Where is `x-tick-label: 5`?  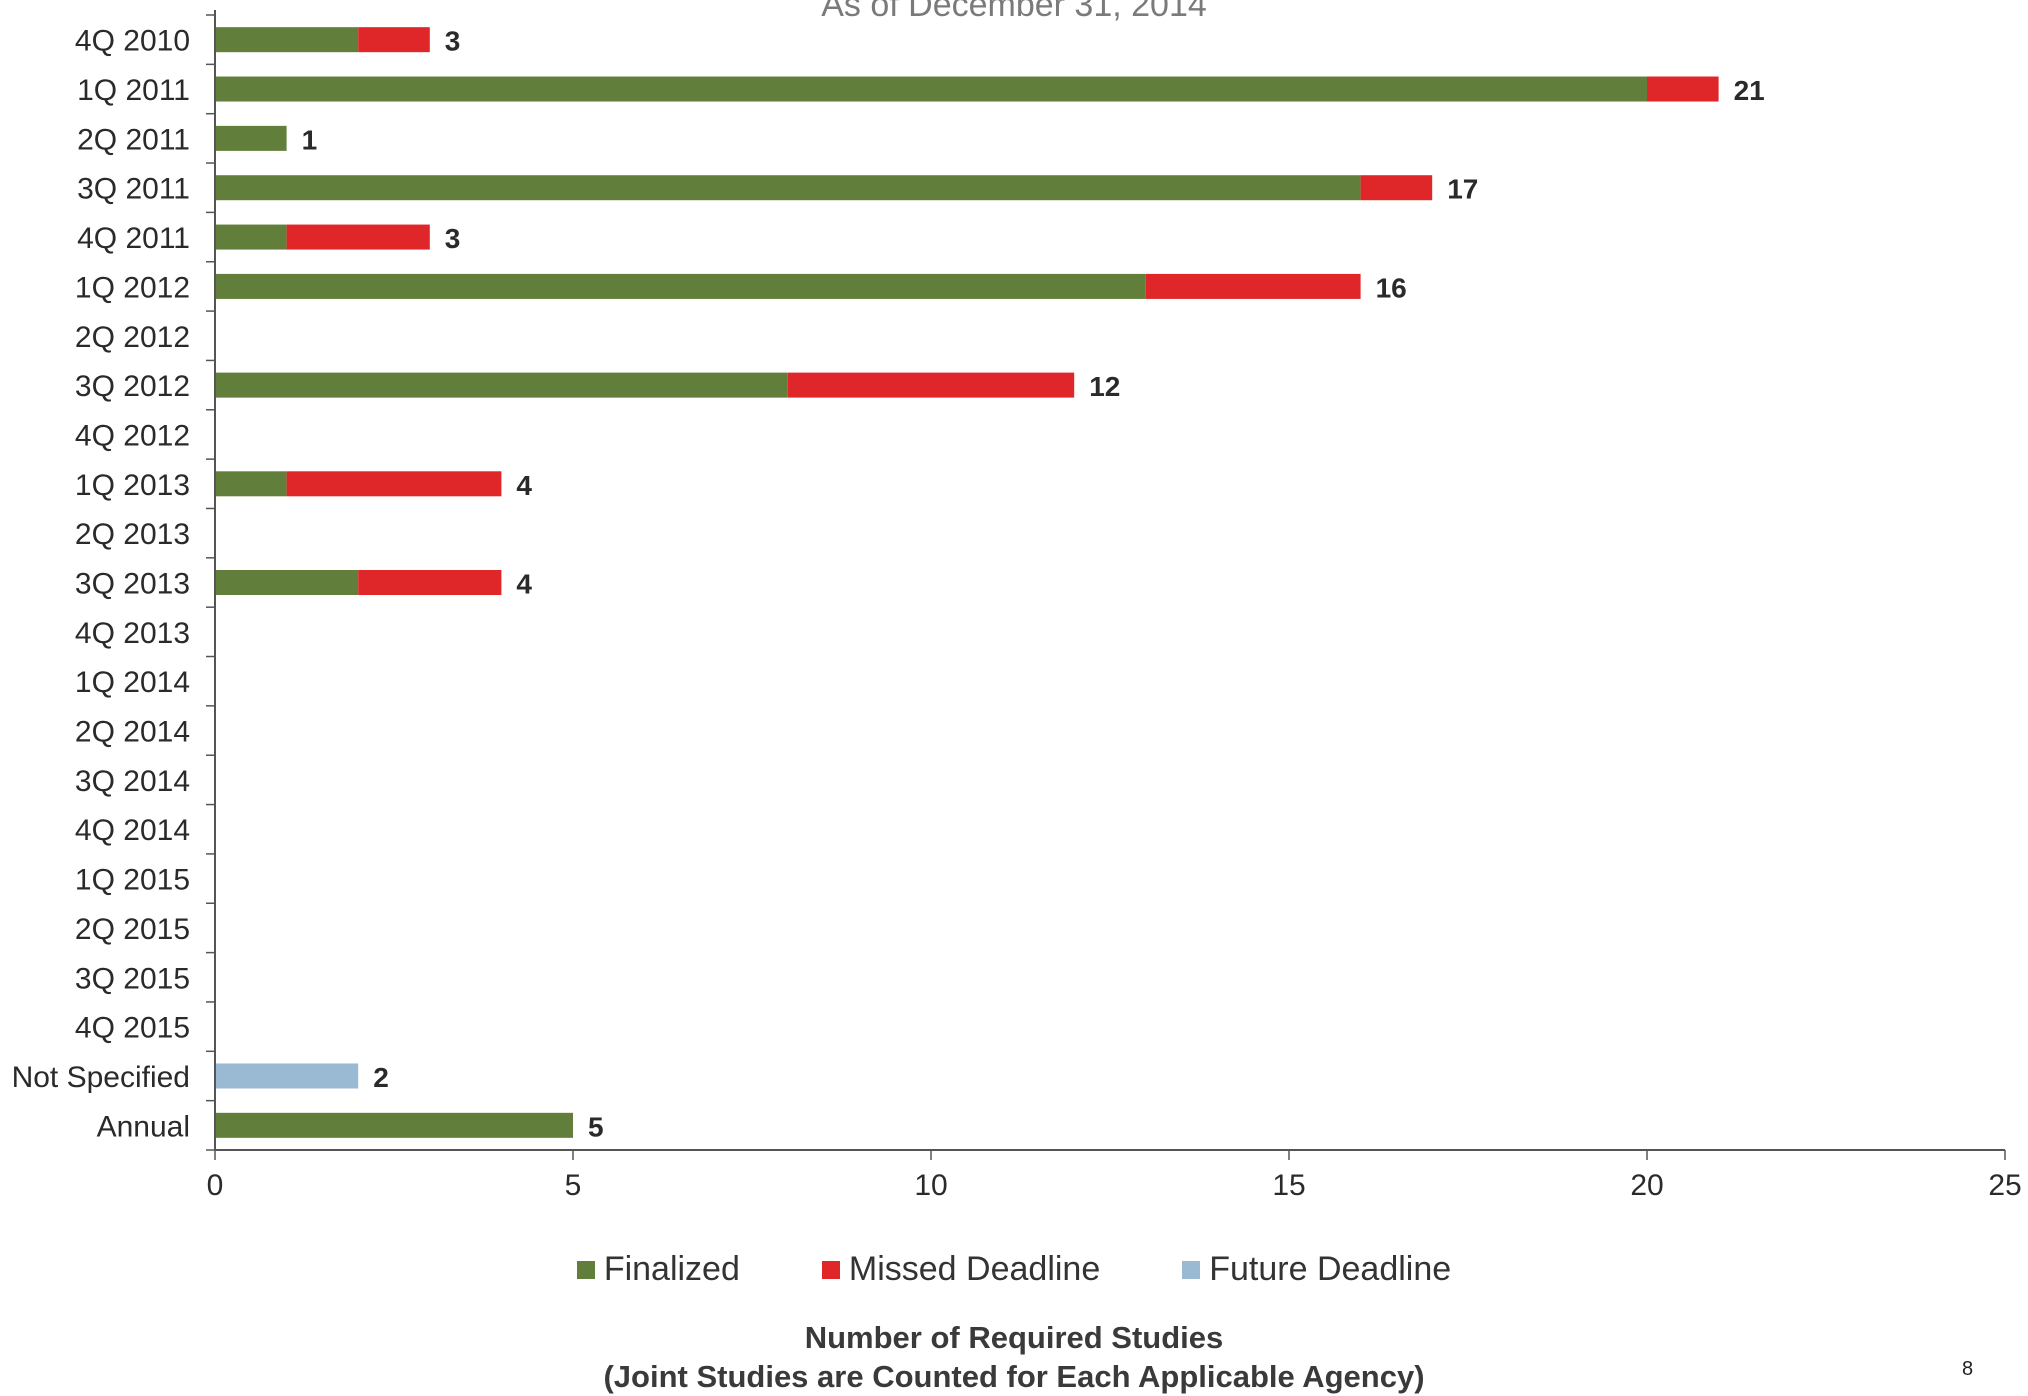 x-tick-label: 5 is located at coordinates (573, 1185).